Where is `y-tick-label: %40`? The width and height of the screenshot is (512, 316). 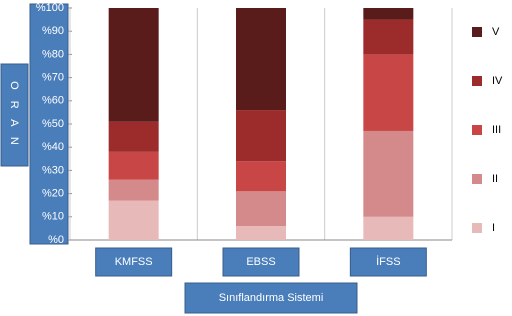
y-tick-label: %40 is located at coordinates (53, 147).